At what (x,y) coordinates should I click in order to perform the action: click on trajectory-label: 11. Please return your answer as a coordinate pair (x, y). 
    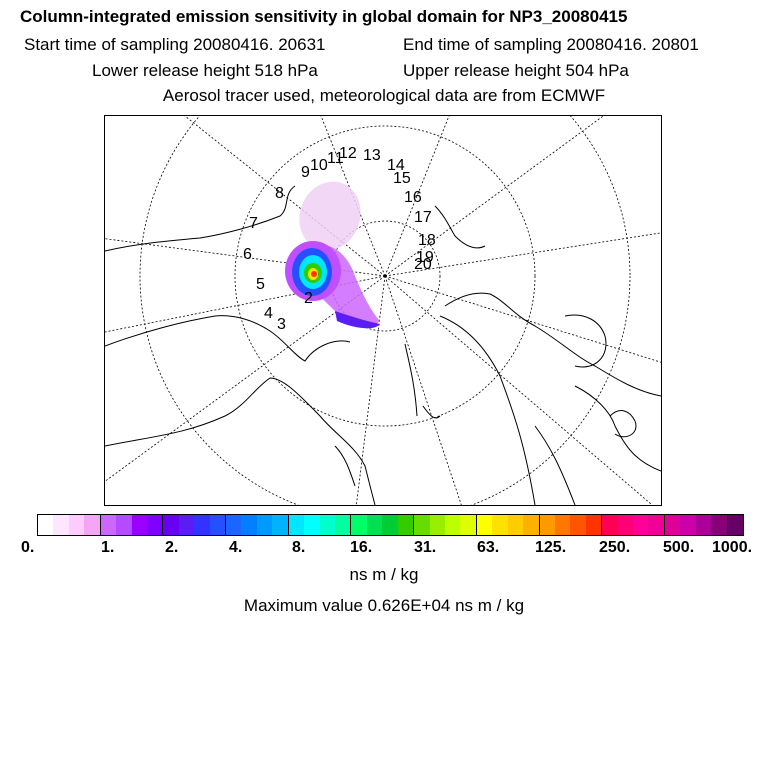
    Looking at the image, I should click on (335, 158).